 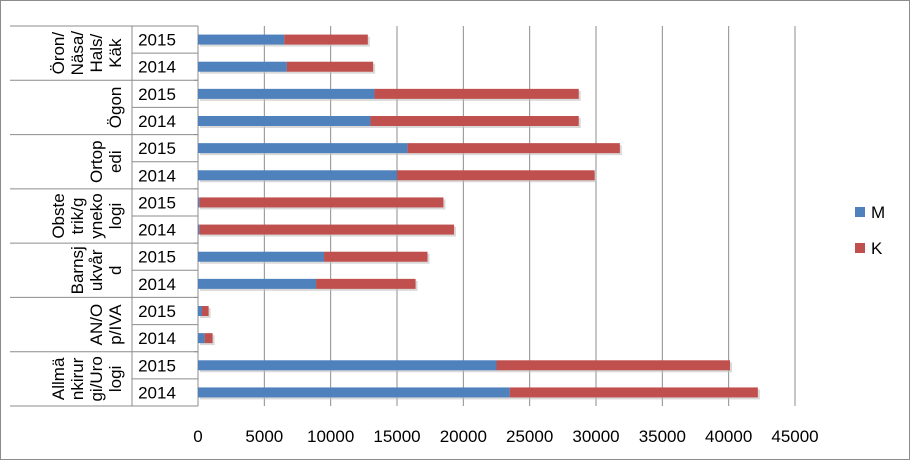 I want to click on group-label: Allmänkirurgi/Urologi, so click(x=87, y=378).